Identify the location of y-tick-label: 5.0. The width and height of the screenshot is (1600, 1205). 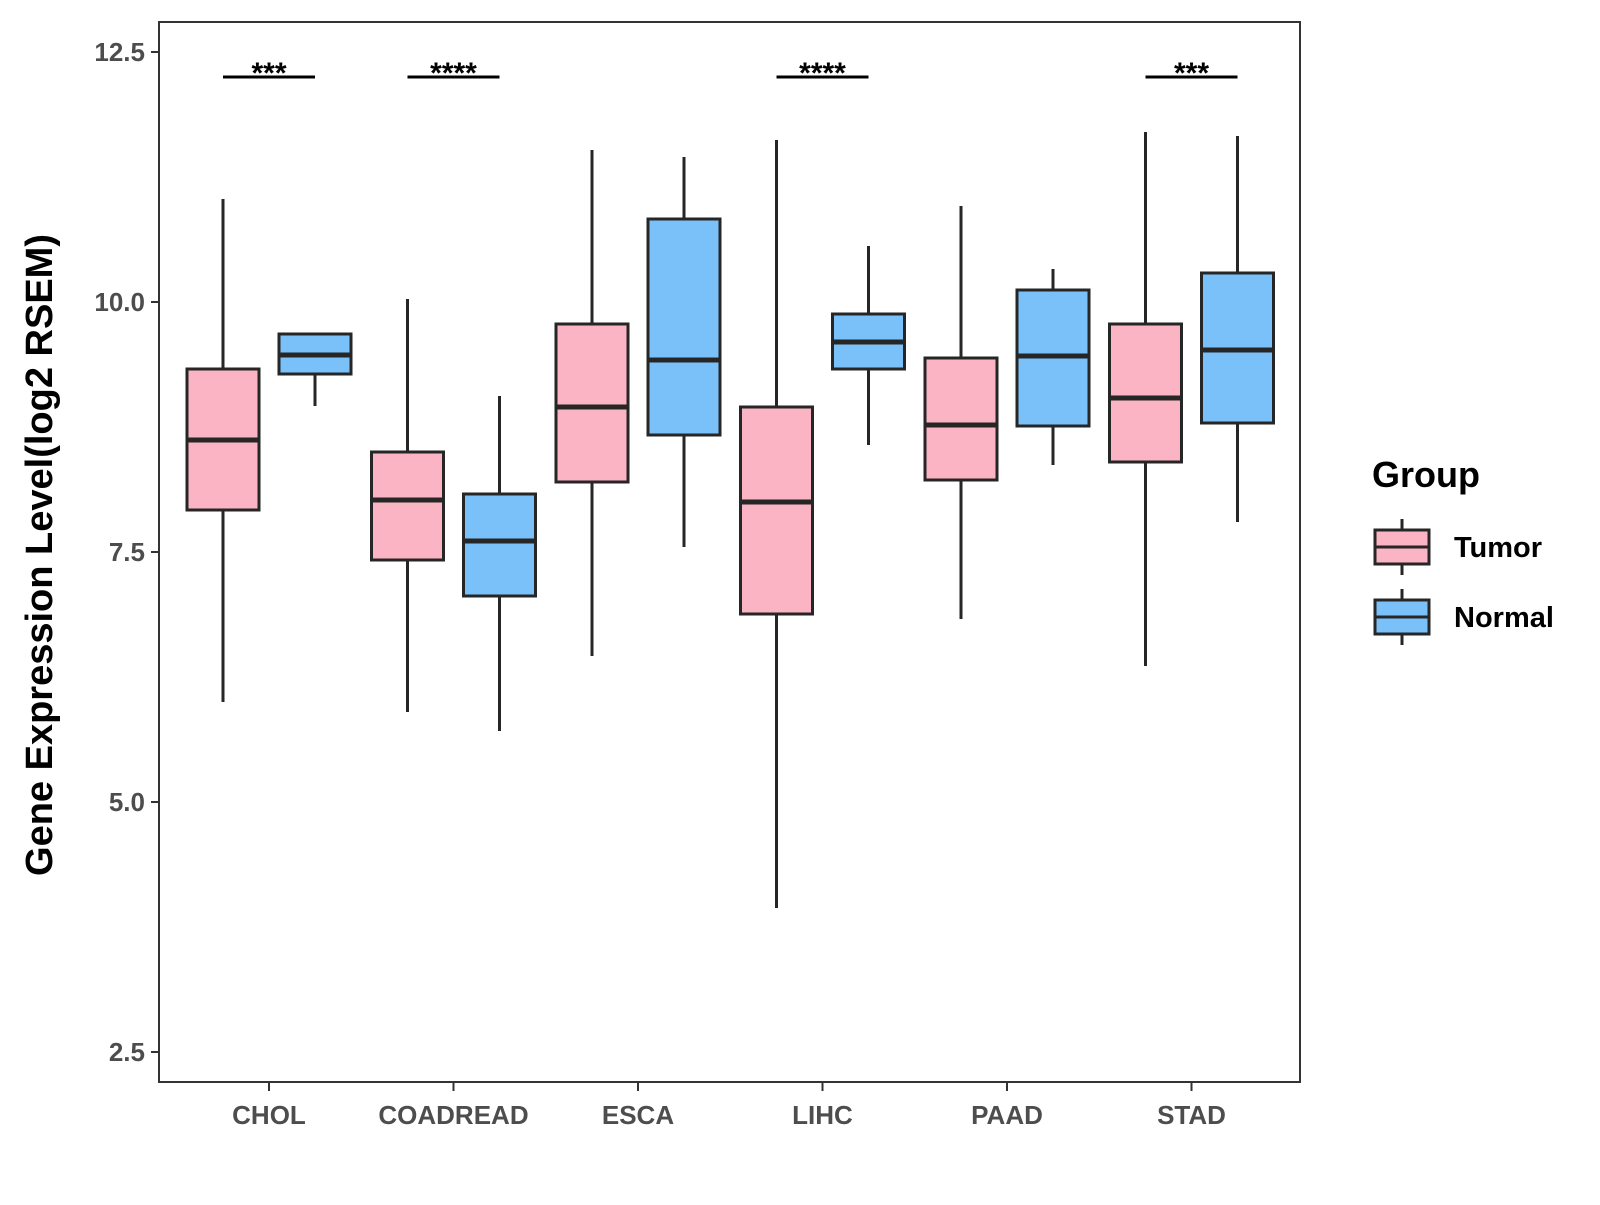
(127, 802).